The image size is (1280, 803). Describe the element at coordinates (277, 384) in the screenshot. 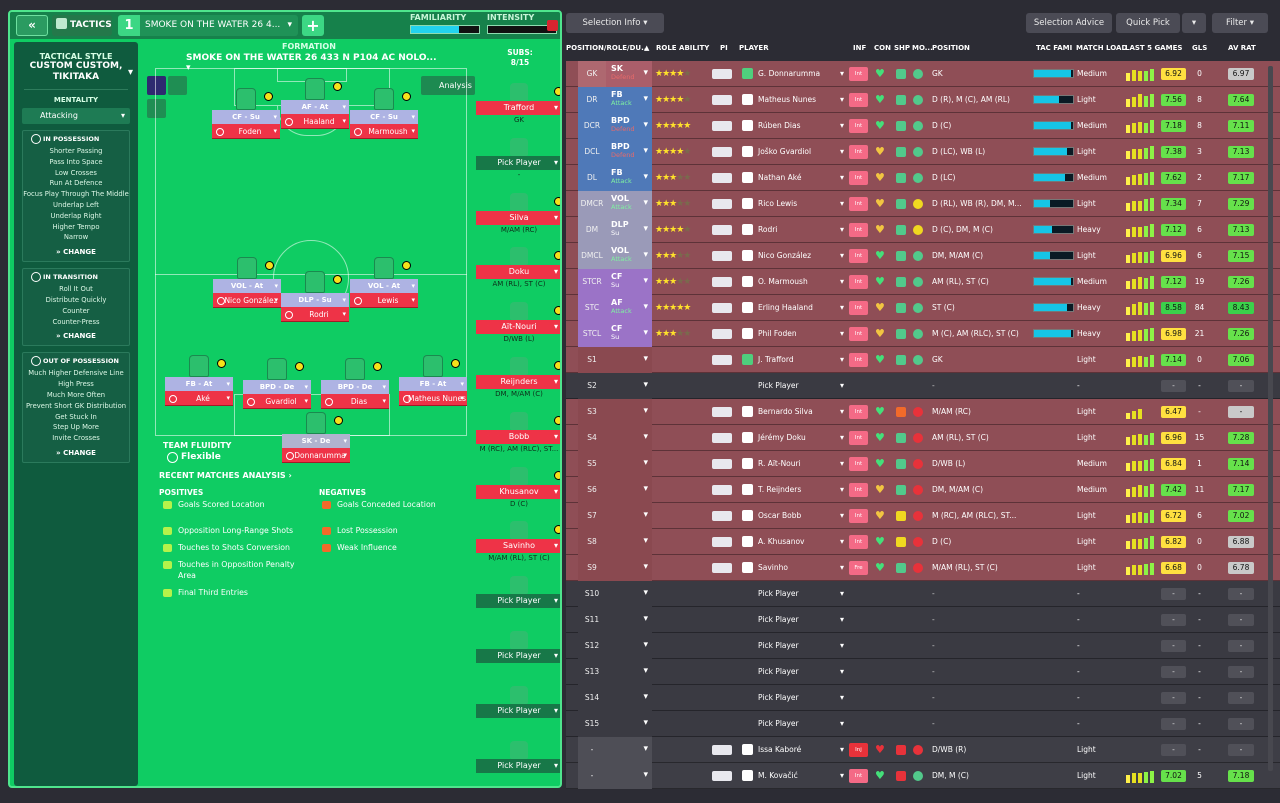

I see `pitch-player: BPD - DeGvardiol` at that location.